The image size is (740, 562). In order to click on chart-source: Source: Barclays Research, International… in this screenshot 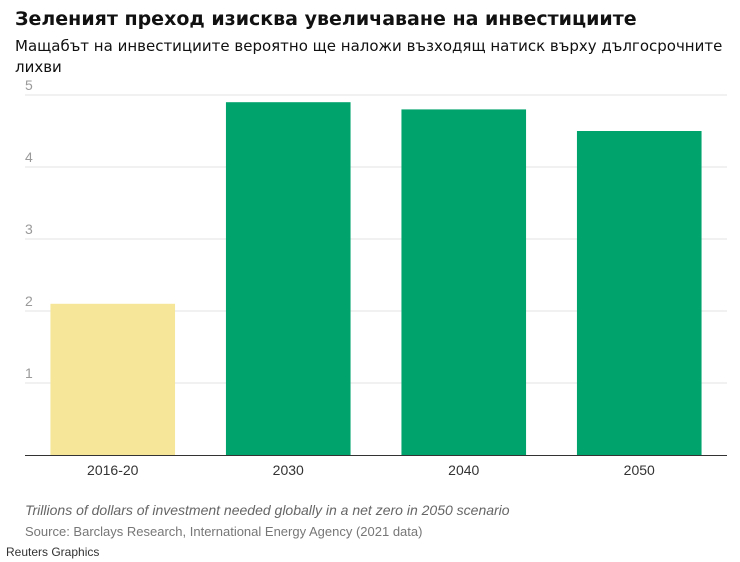, I will do `click(224, 531)`.